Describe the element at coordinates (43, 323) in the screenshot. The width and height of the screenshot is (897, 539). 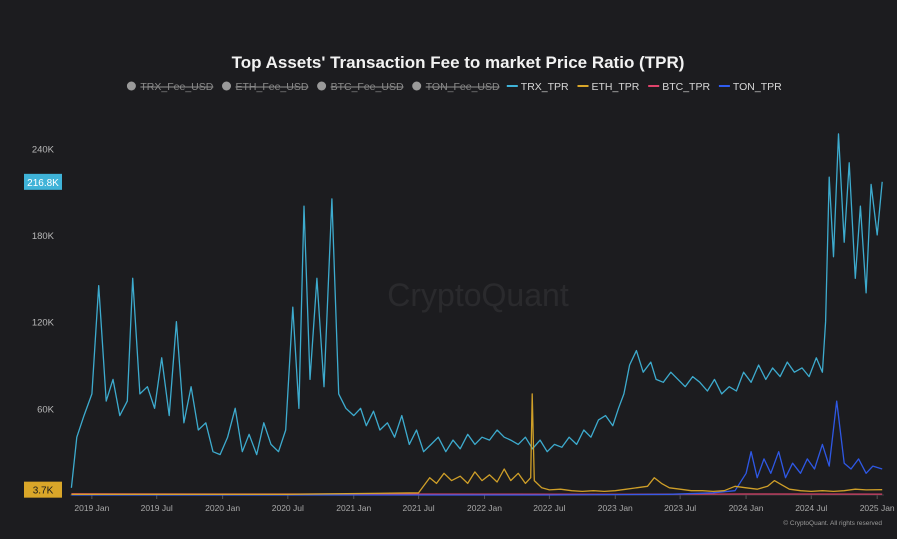
I see `y-tick-label: 120K` at that location.